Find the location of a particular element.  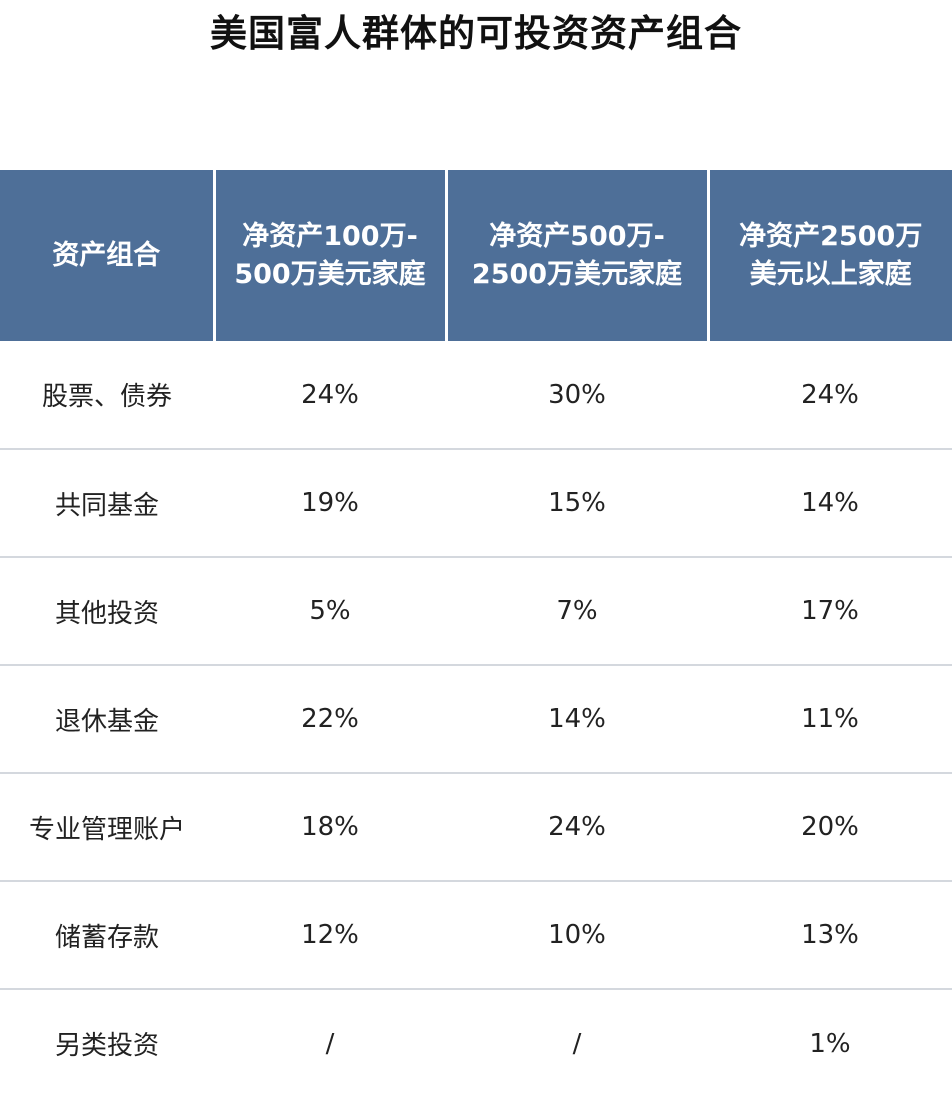

header-net-worth-1m-5m: 净资产100万- 500万美元家庭 is located at coordinates (329, 255).